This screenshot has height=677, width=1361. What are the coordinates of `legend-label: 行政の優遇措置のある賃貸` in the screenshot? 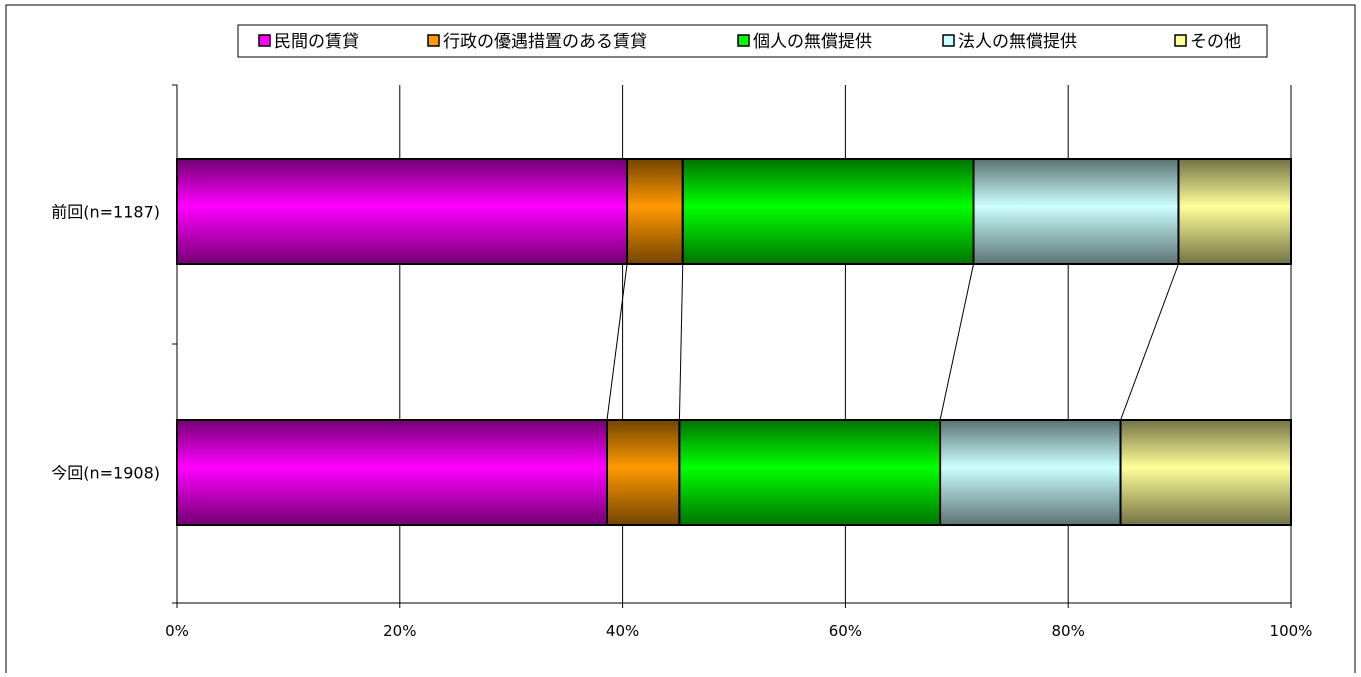 It's located at (545, 42).